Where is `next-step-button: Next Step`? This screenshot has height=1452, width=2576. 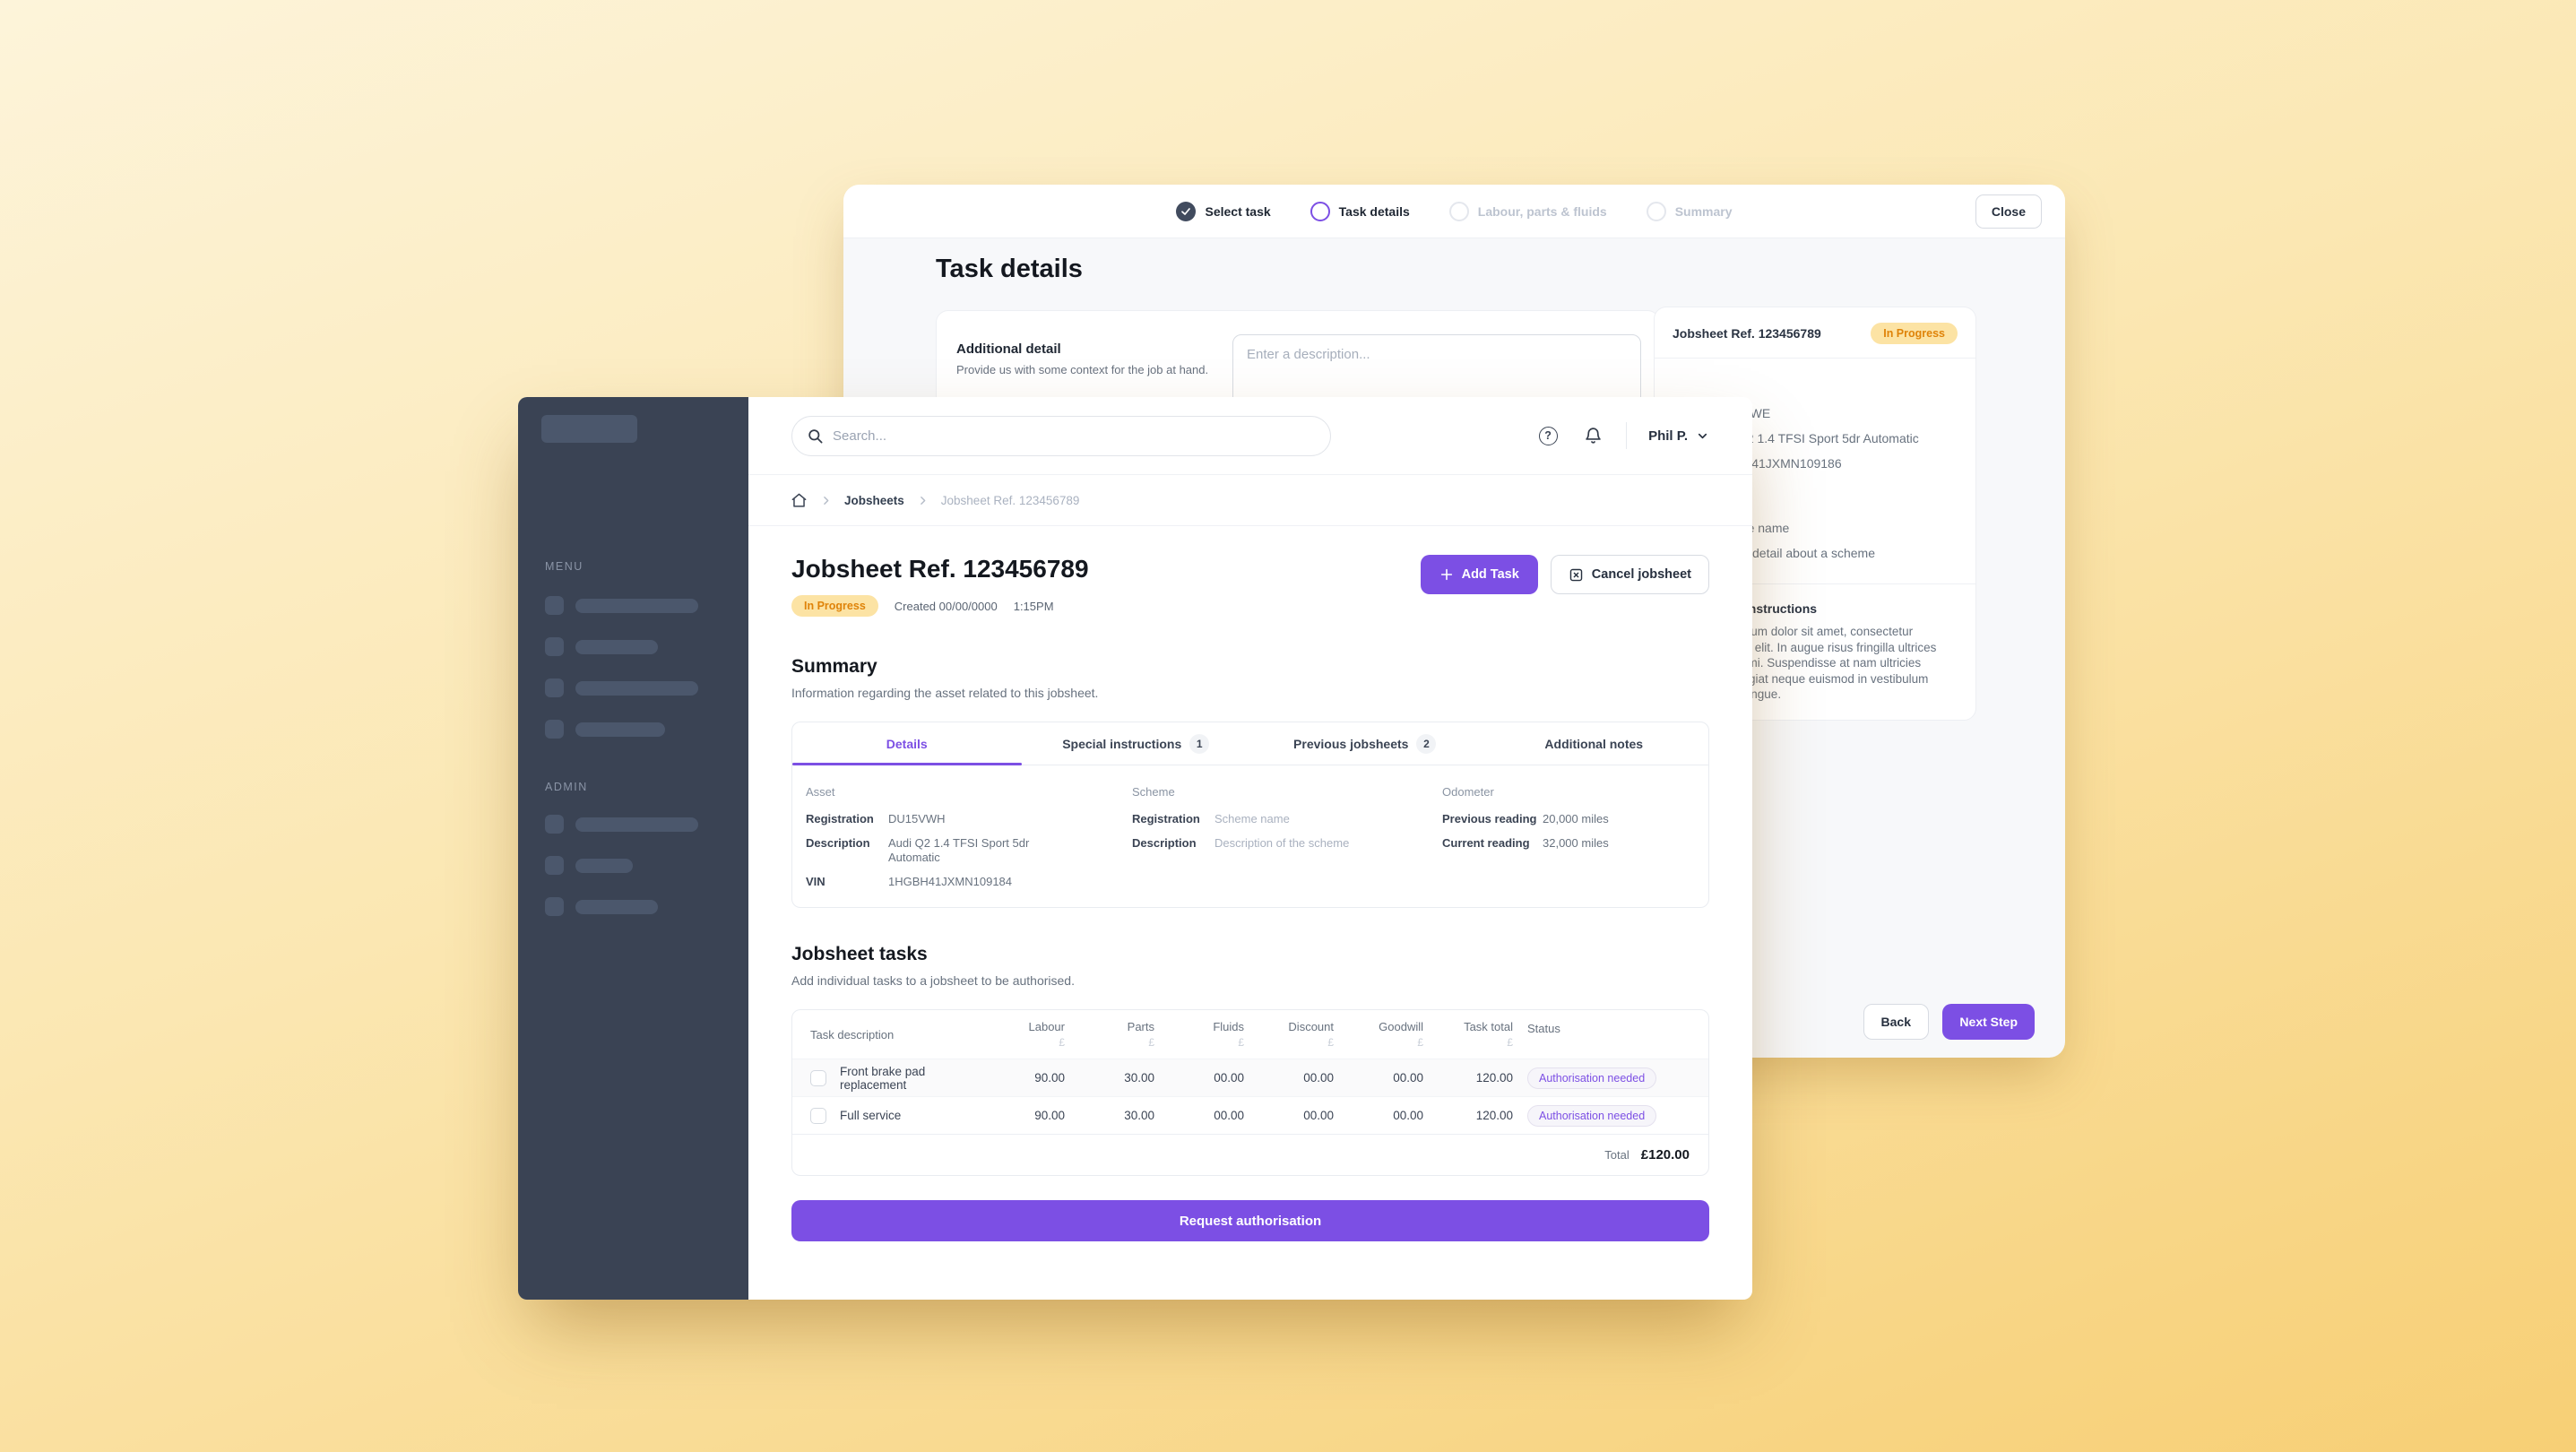
next-step-button: Next Step is located at coordinates (1988, 1022).